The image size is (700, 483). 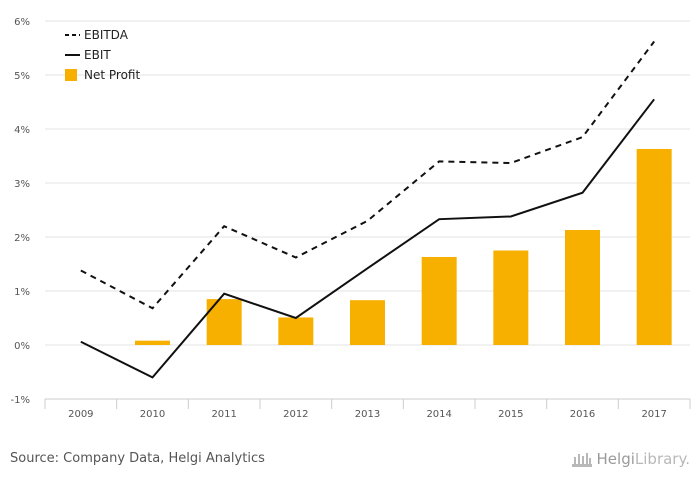 I want to click on legend: EBITDA EBIT Net Profit, so click(x=102, y=55).